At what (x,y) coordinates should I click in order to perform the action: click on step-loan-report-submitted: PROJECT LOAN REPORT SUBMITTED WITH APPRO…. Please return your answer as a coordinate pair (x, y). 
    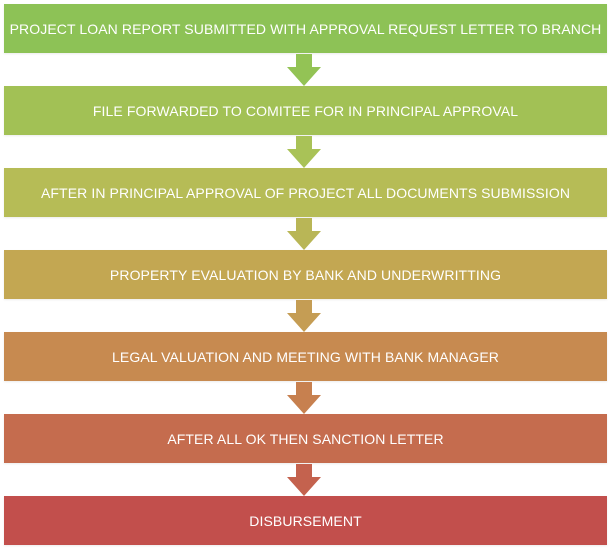
    Looking at the image, I should click on (305, 28).